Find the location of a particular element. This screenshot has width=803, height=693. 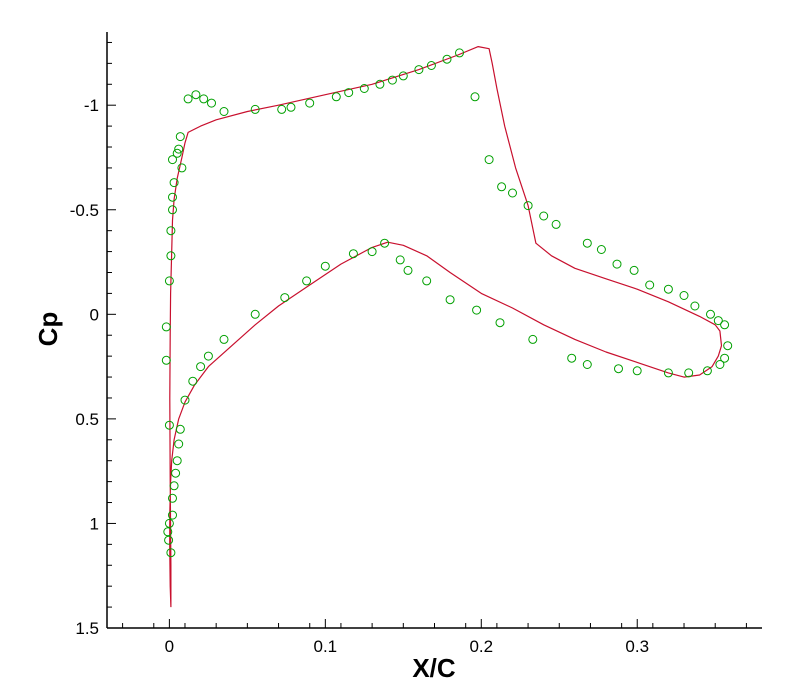

y-tick-label: -0.5 is located at coordinates (84, 210).